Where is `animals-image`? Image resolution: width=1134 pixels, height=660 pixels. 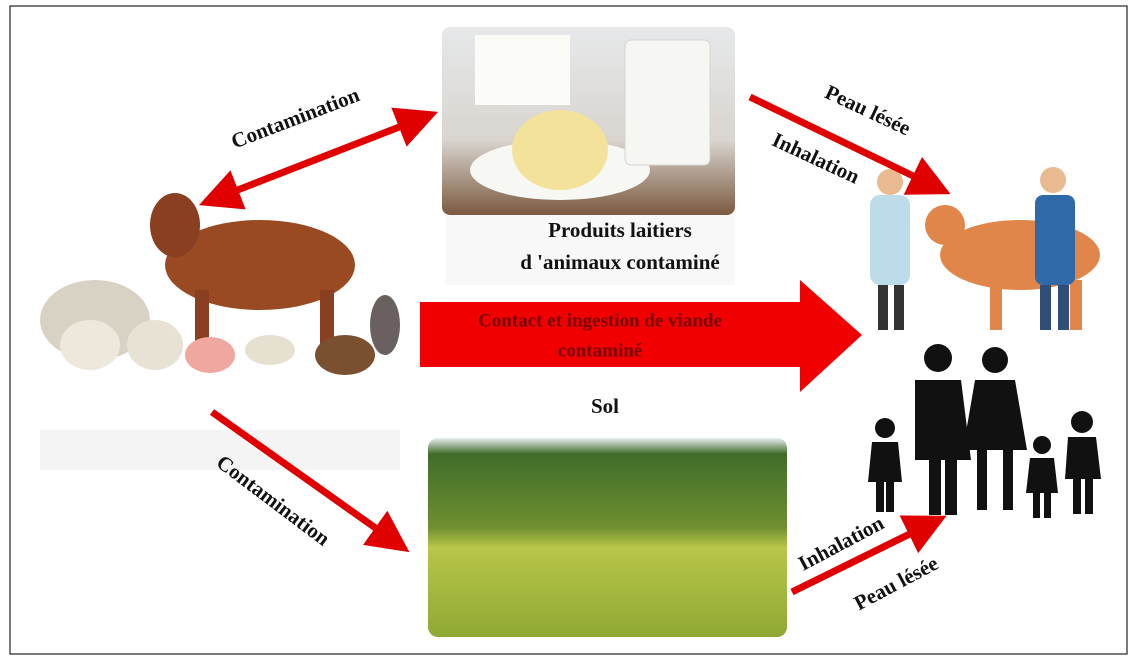
animals-image is located at coordinates (220, 331).